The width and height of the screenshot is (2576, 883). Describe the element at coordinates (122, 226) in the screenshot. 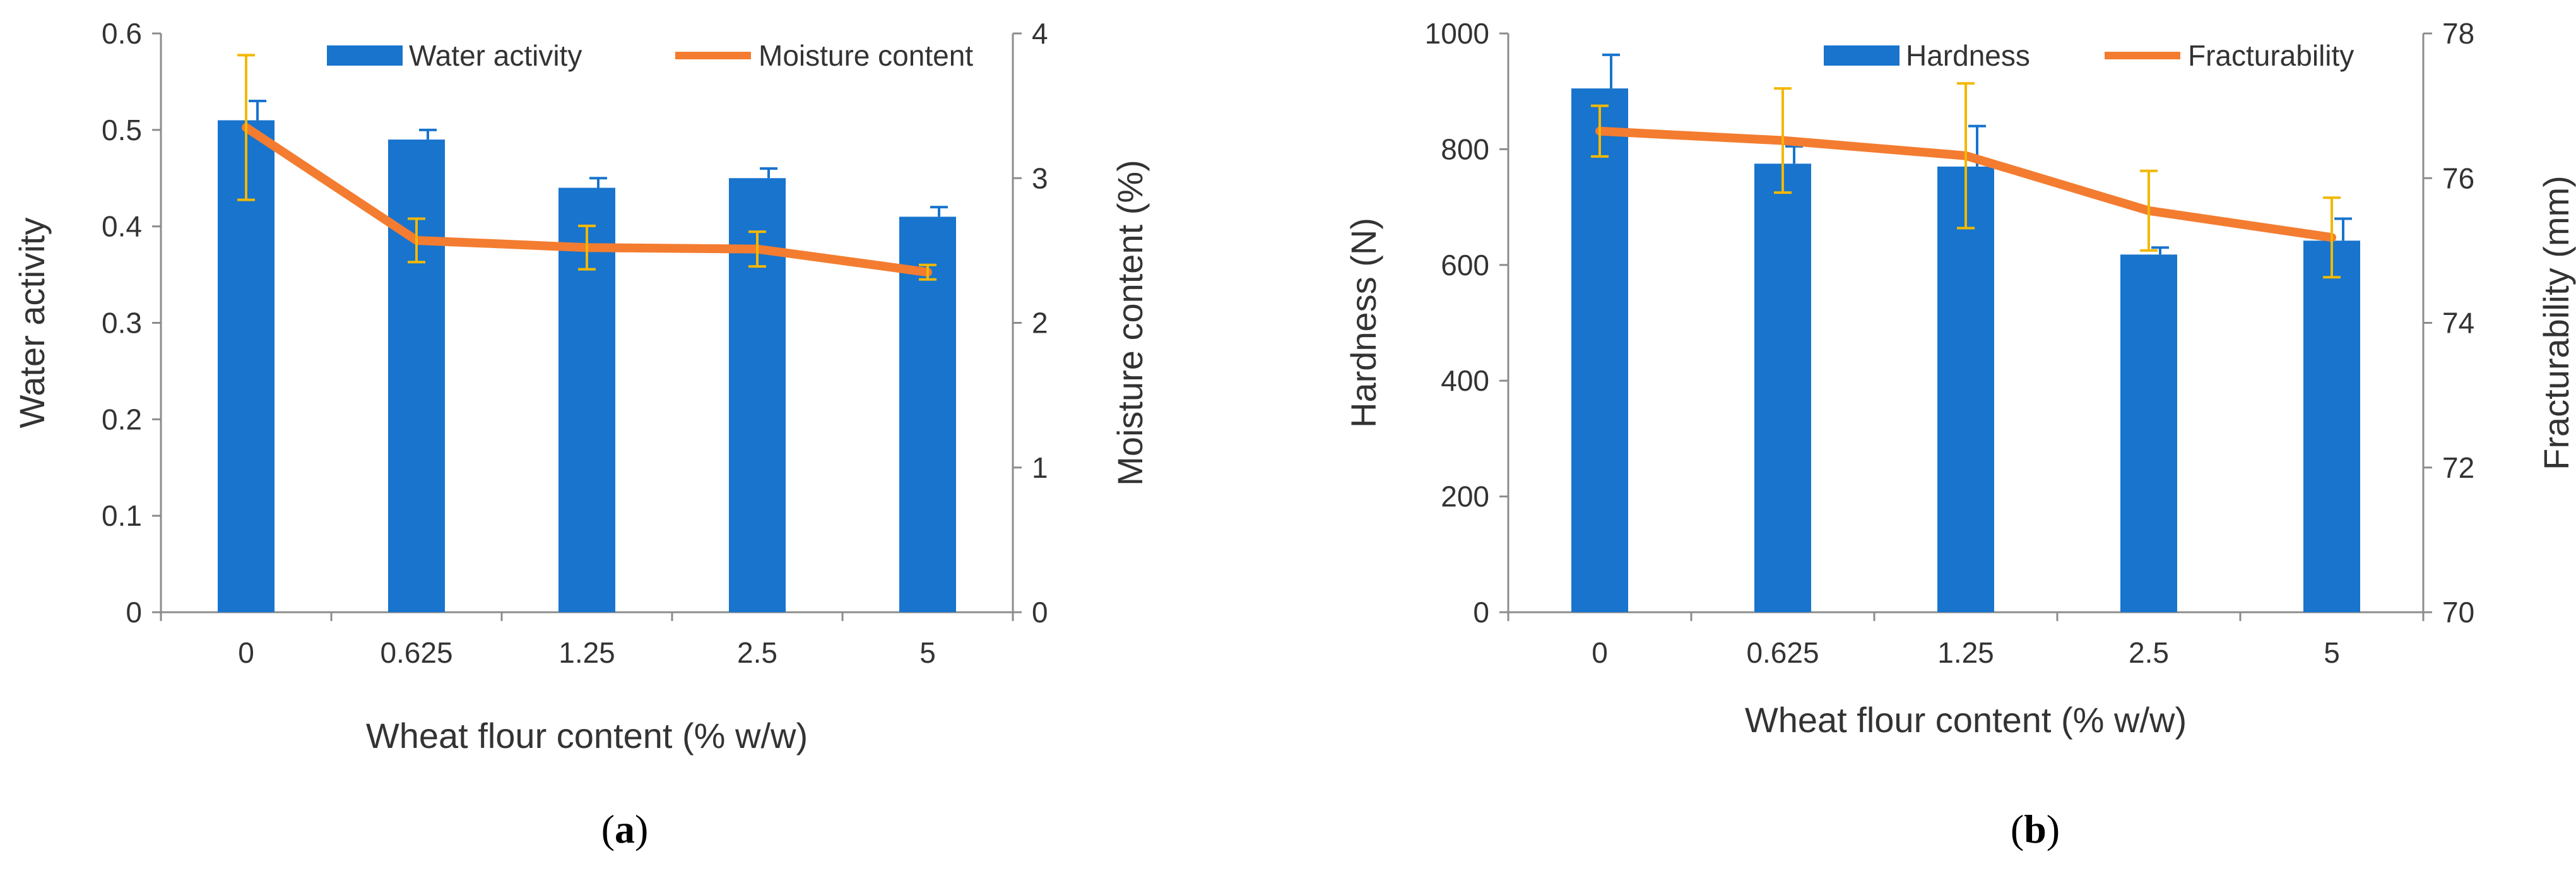

I see `left-tick-label: 0.4` at that location.